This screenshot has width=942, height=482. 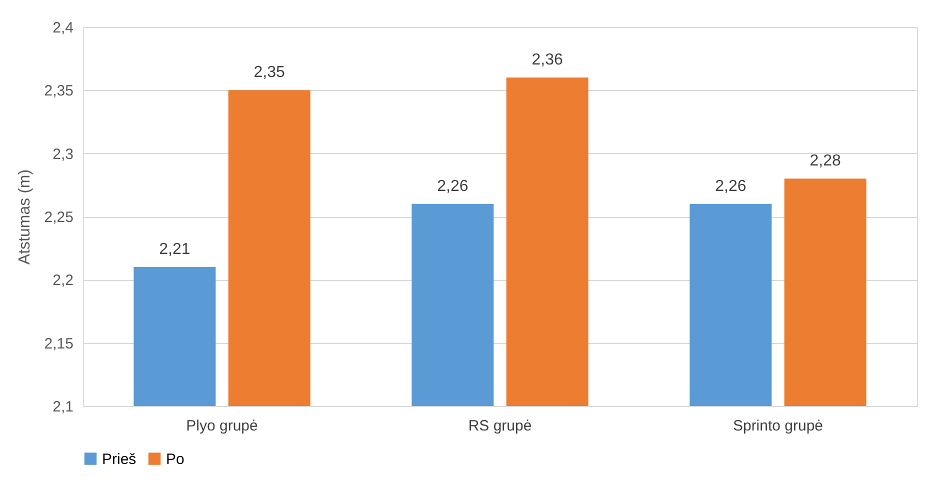 What do you see at coordinates (63, 28) in the screenshot?
I see `y-tick-label: 2,4` at bounding box center [63, 28].